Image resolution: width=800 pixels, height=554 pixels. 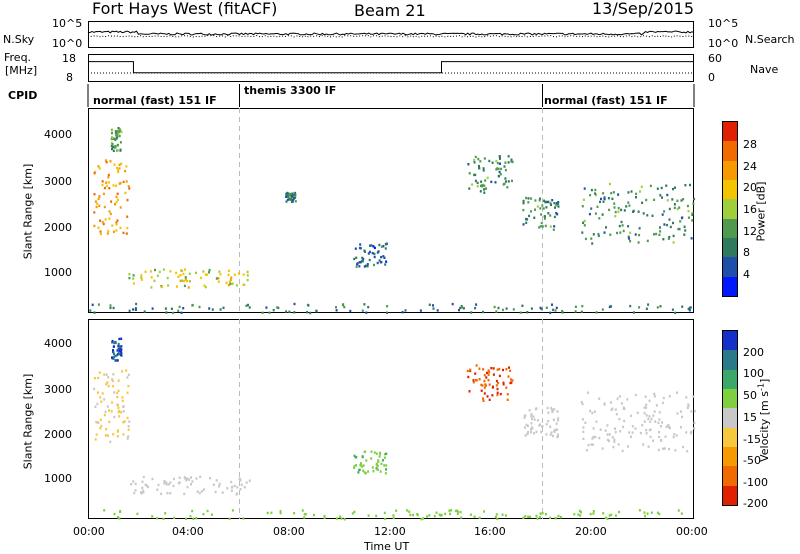 What do you see at coordinates (289, 531) in the screenshot?
I see `xtick-08: 08:00` at bounding box center [289, 531].